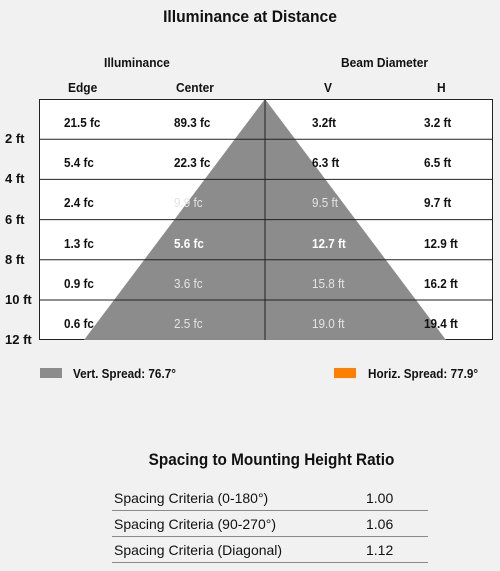 Image resolution: width=500 pixels, height=571 pixels. What do you see at coordinates (441, 283) in the screenshot?
I see `h-value: 16.2 ft` at bounding box center [441, 283].